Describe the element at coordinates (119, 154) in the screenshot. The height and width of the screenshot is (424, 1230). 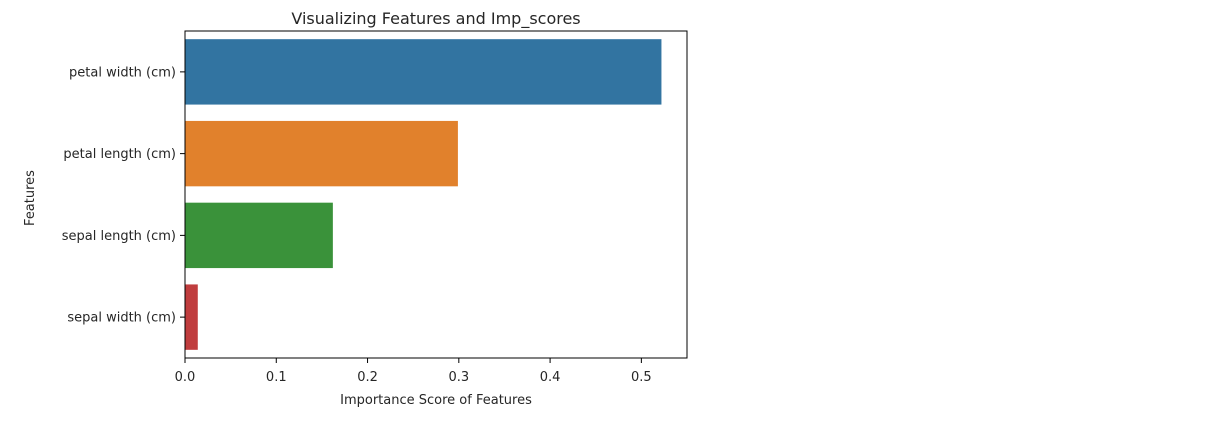
I see `y-tick-label: petal length (cm)` at that location.